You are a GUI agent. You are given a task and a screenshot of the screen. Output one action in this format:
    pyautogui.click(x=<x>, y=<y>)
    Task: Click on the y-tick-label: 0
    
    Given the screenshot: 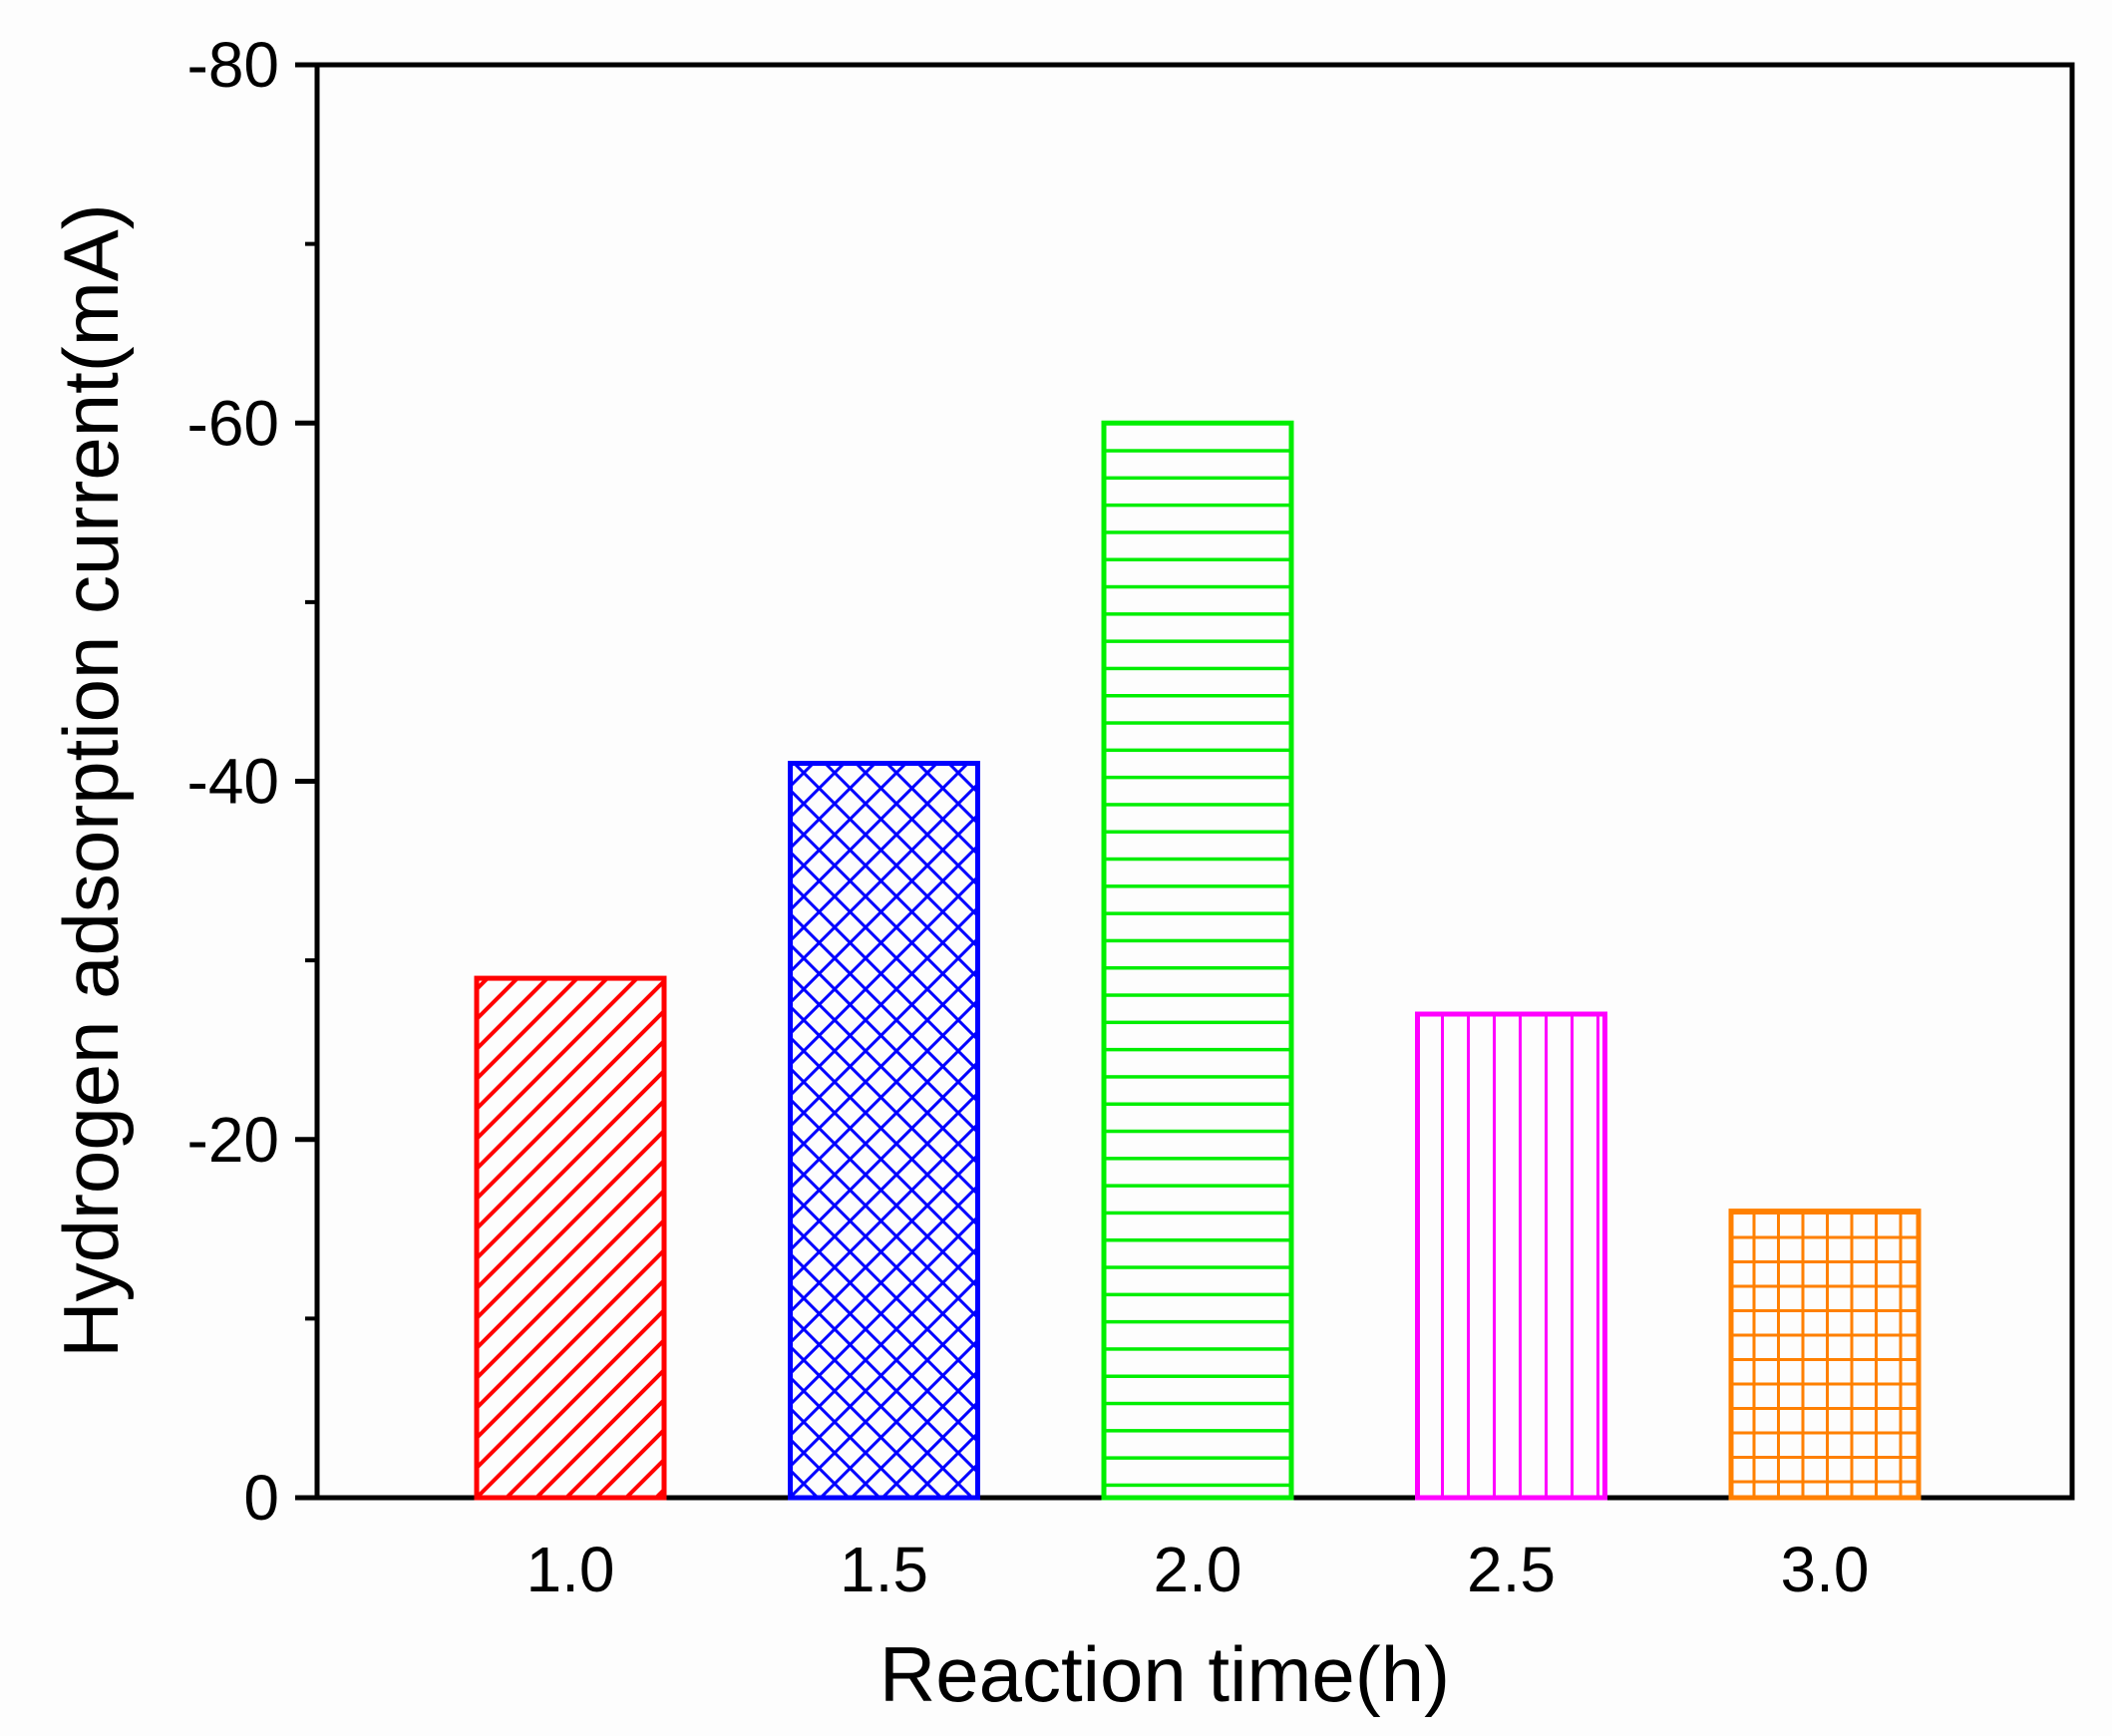 What is the action you would take?
    pyautogui.click(x=261, y=1498)
    